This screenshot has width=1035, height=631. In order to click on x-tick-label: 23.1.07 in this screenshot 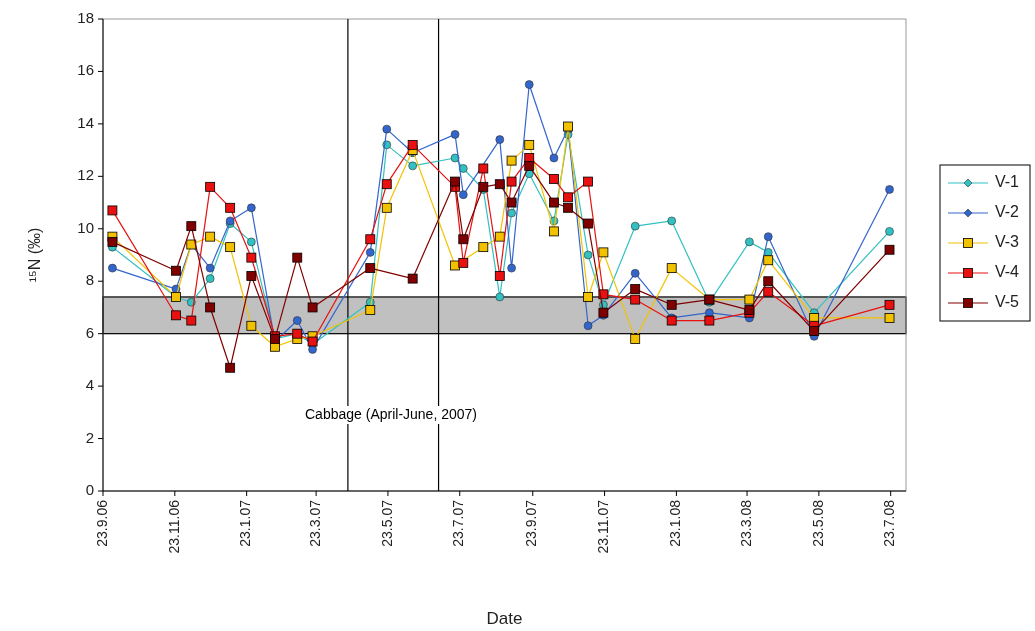, I will do `click(245, 523)`.